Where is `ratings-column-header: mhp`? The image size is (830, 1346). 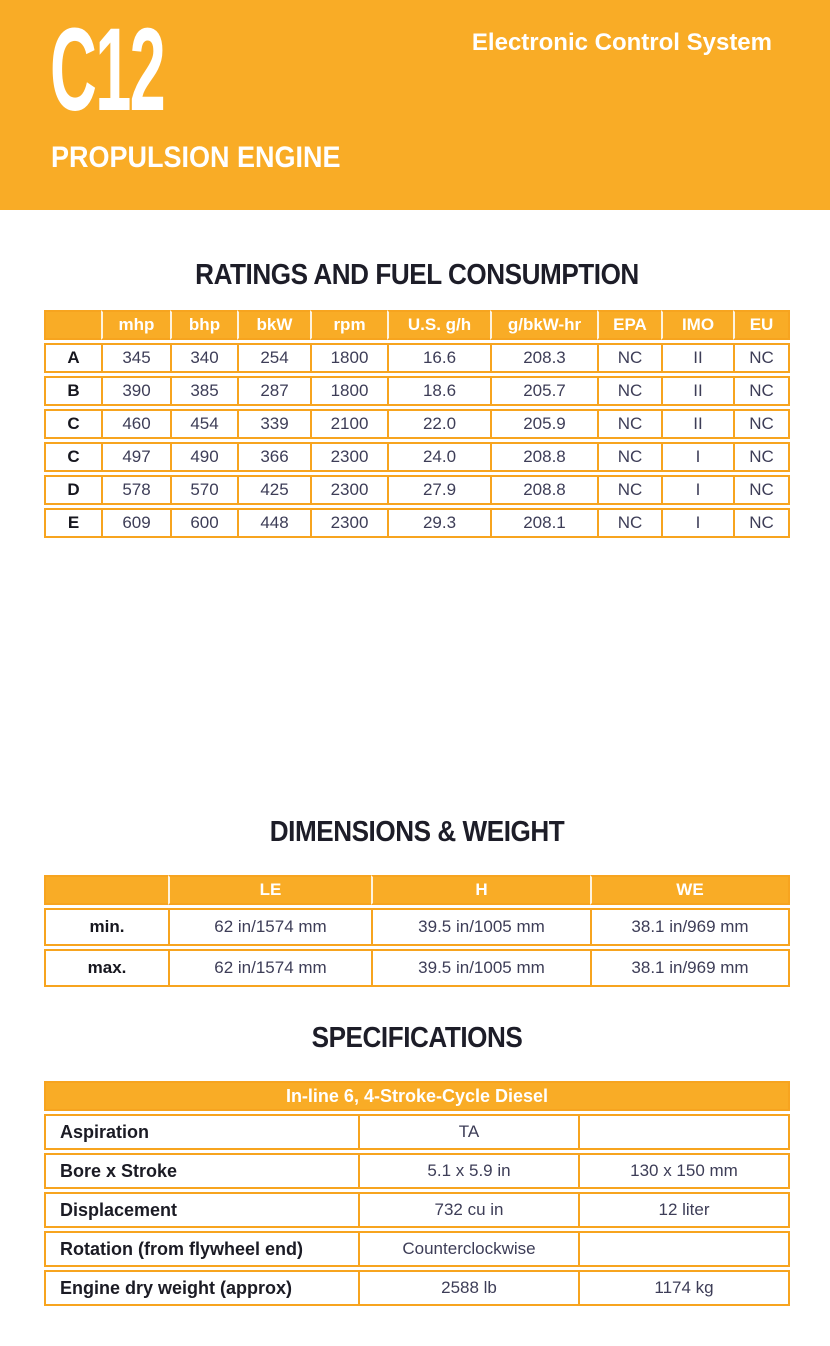 ratings-column-header: mhp is located at coordinates (135, 325).